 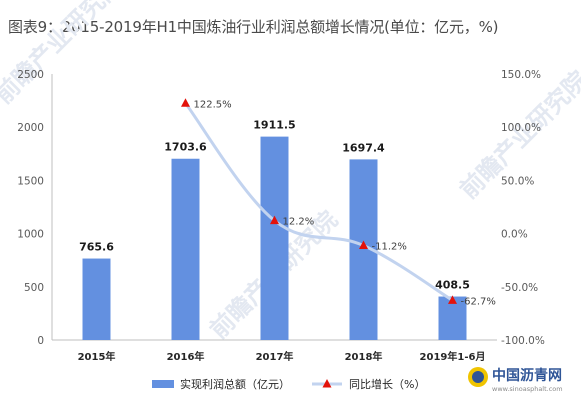 What do you see at coordinates (34, 288) in the screenshot?
I see `left-tick-label: 500` at bounding box center [34, 288].